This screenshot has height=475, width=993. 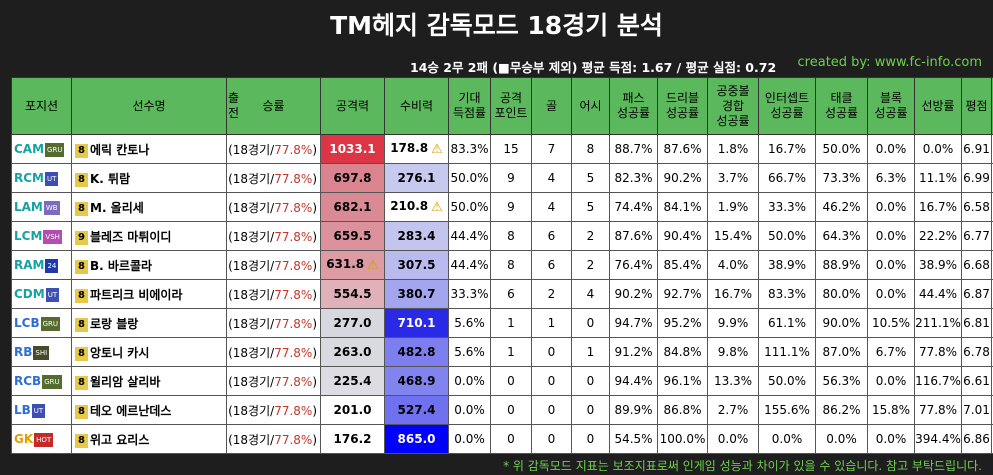 What do you see at coordinates (293, 178) in the screenshot?
I see `win-rate: 77.8%` at bounding box center [293, 178].